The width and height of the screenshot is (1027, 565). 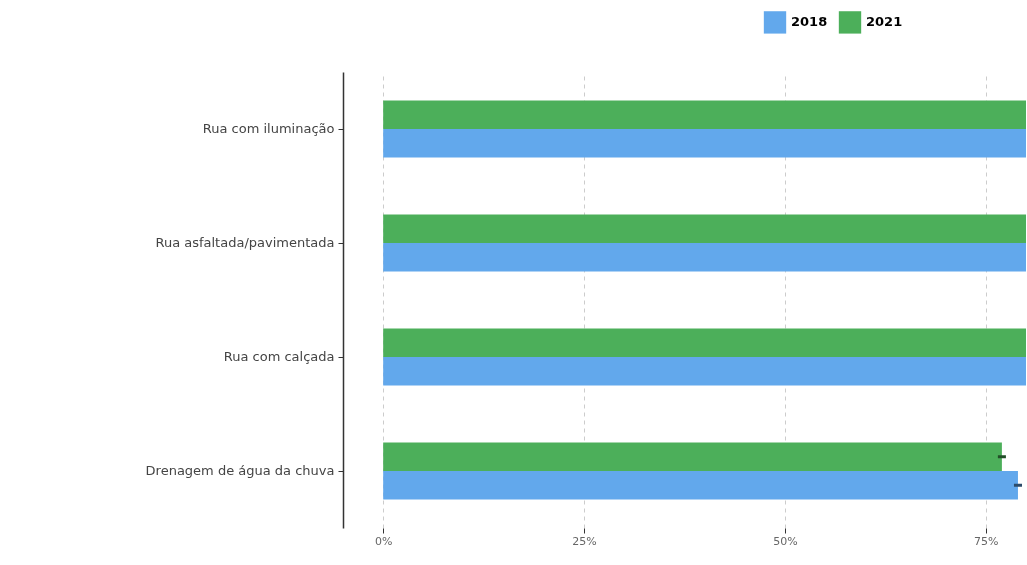 What do you see at coordinates (279, 356) in the screenshot?
I see `y-tick-label: Rua com calçada` at bounding box center [279, 356].